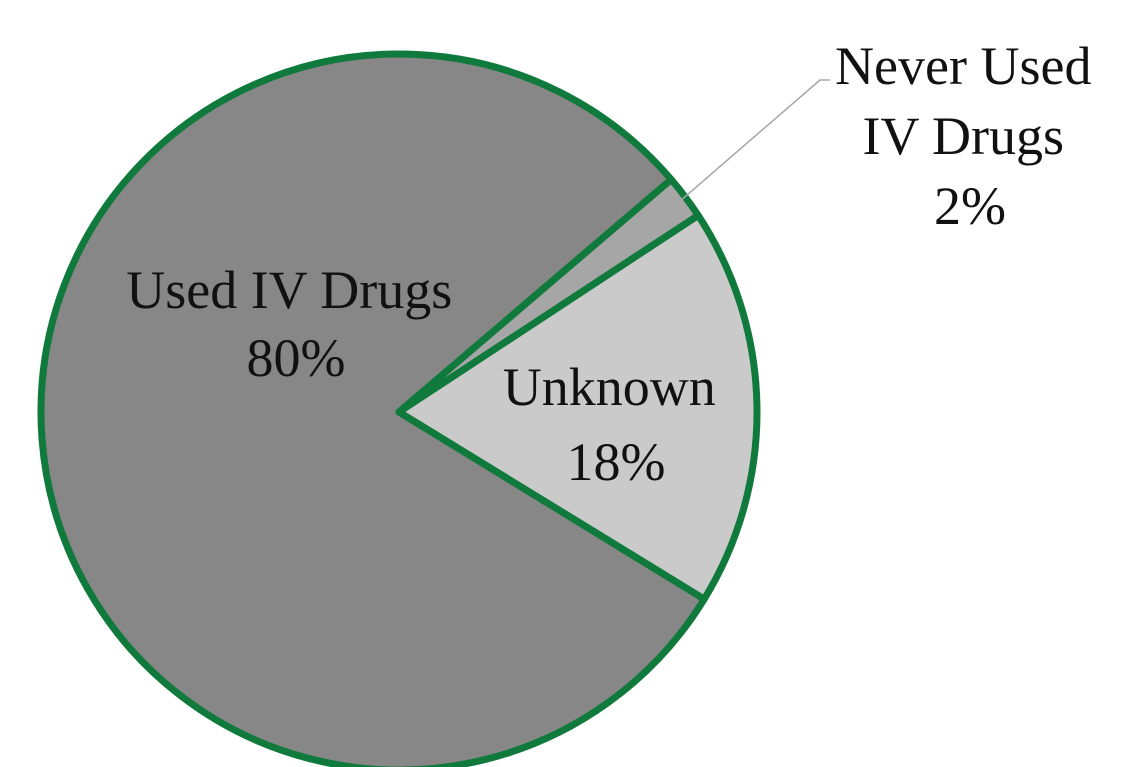 The width and height of the screenshot is (1132, 767). I want to click on label-used-iv-drugs-value: 80%, so click(296, 358).